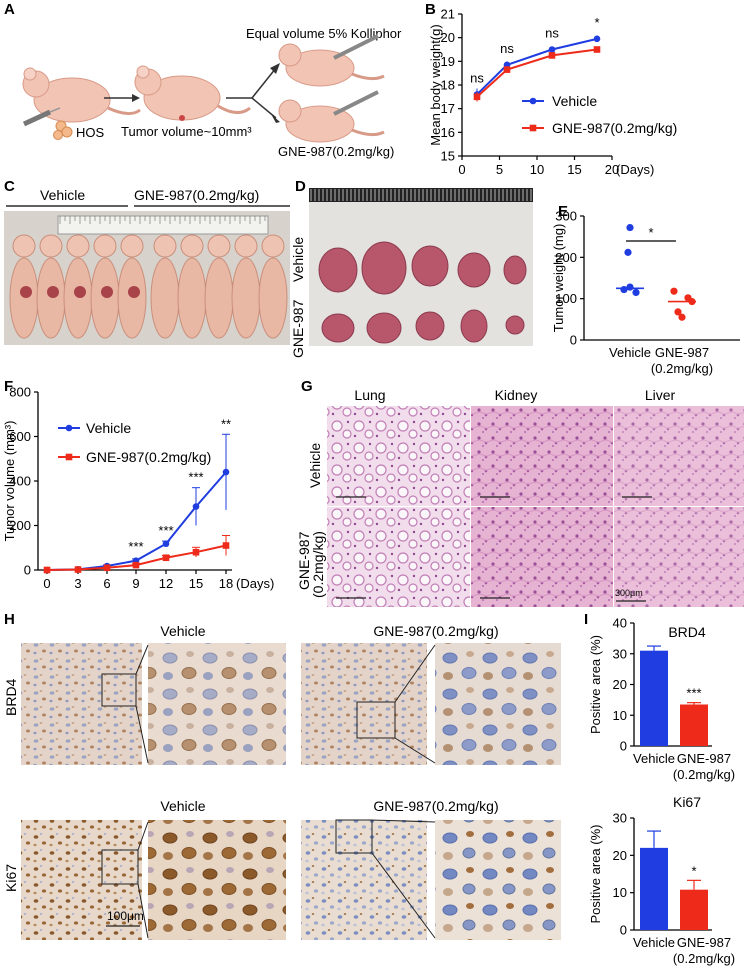  What do you see at coordinates (687, 632) in the screenshot?
I see `chart-title: BRD4` at bounding box center [687, 632].